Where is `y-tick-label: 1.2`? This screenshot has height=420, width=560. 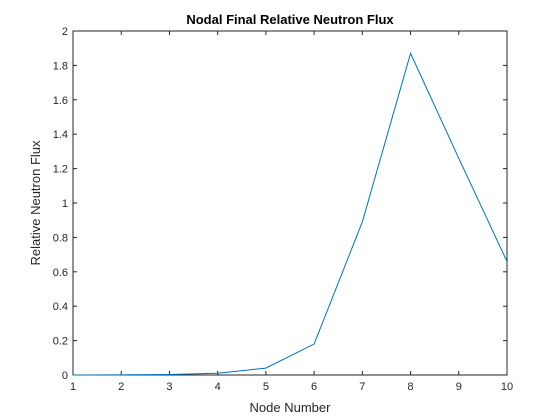
y-tick-label: 1.2 is located at coordinates (60, 170).